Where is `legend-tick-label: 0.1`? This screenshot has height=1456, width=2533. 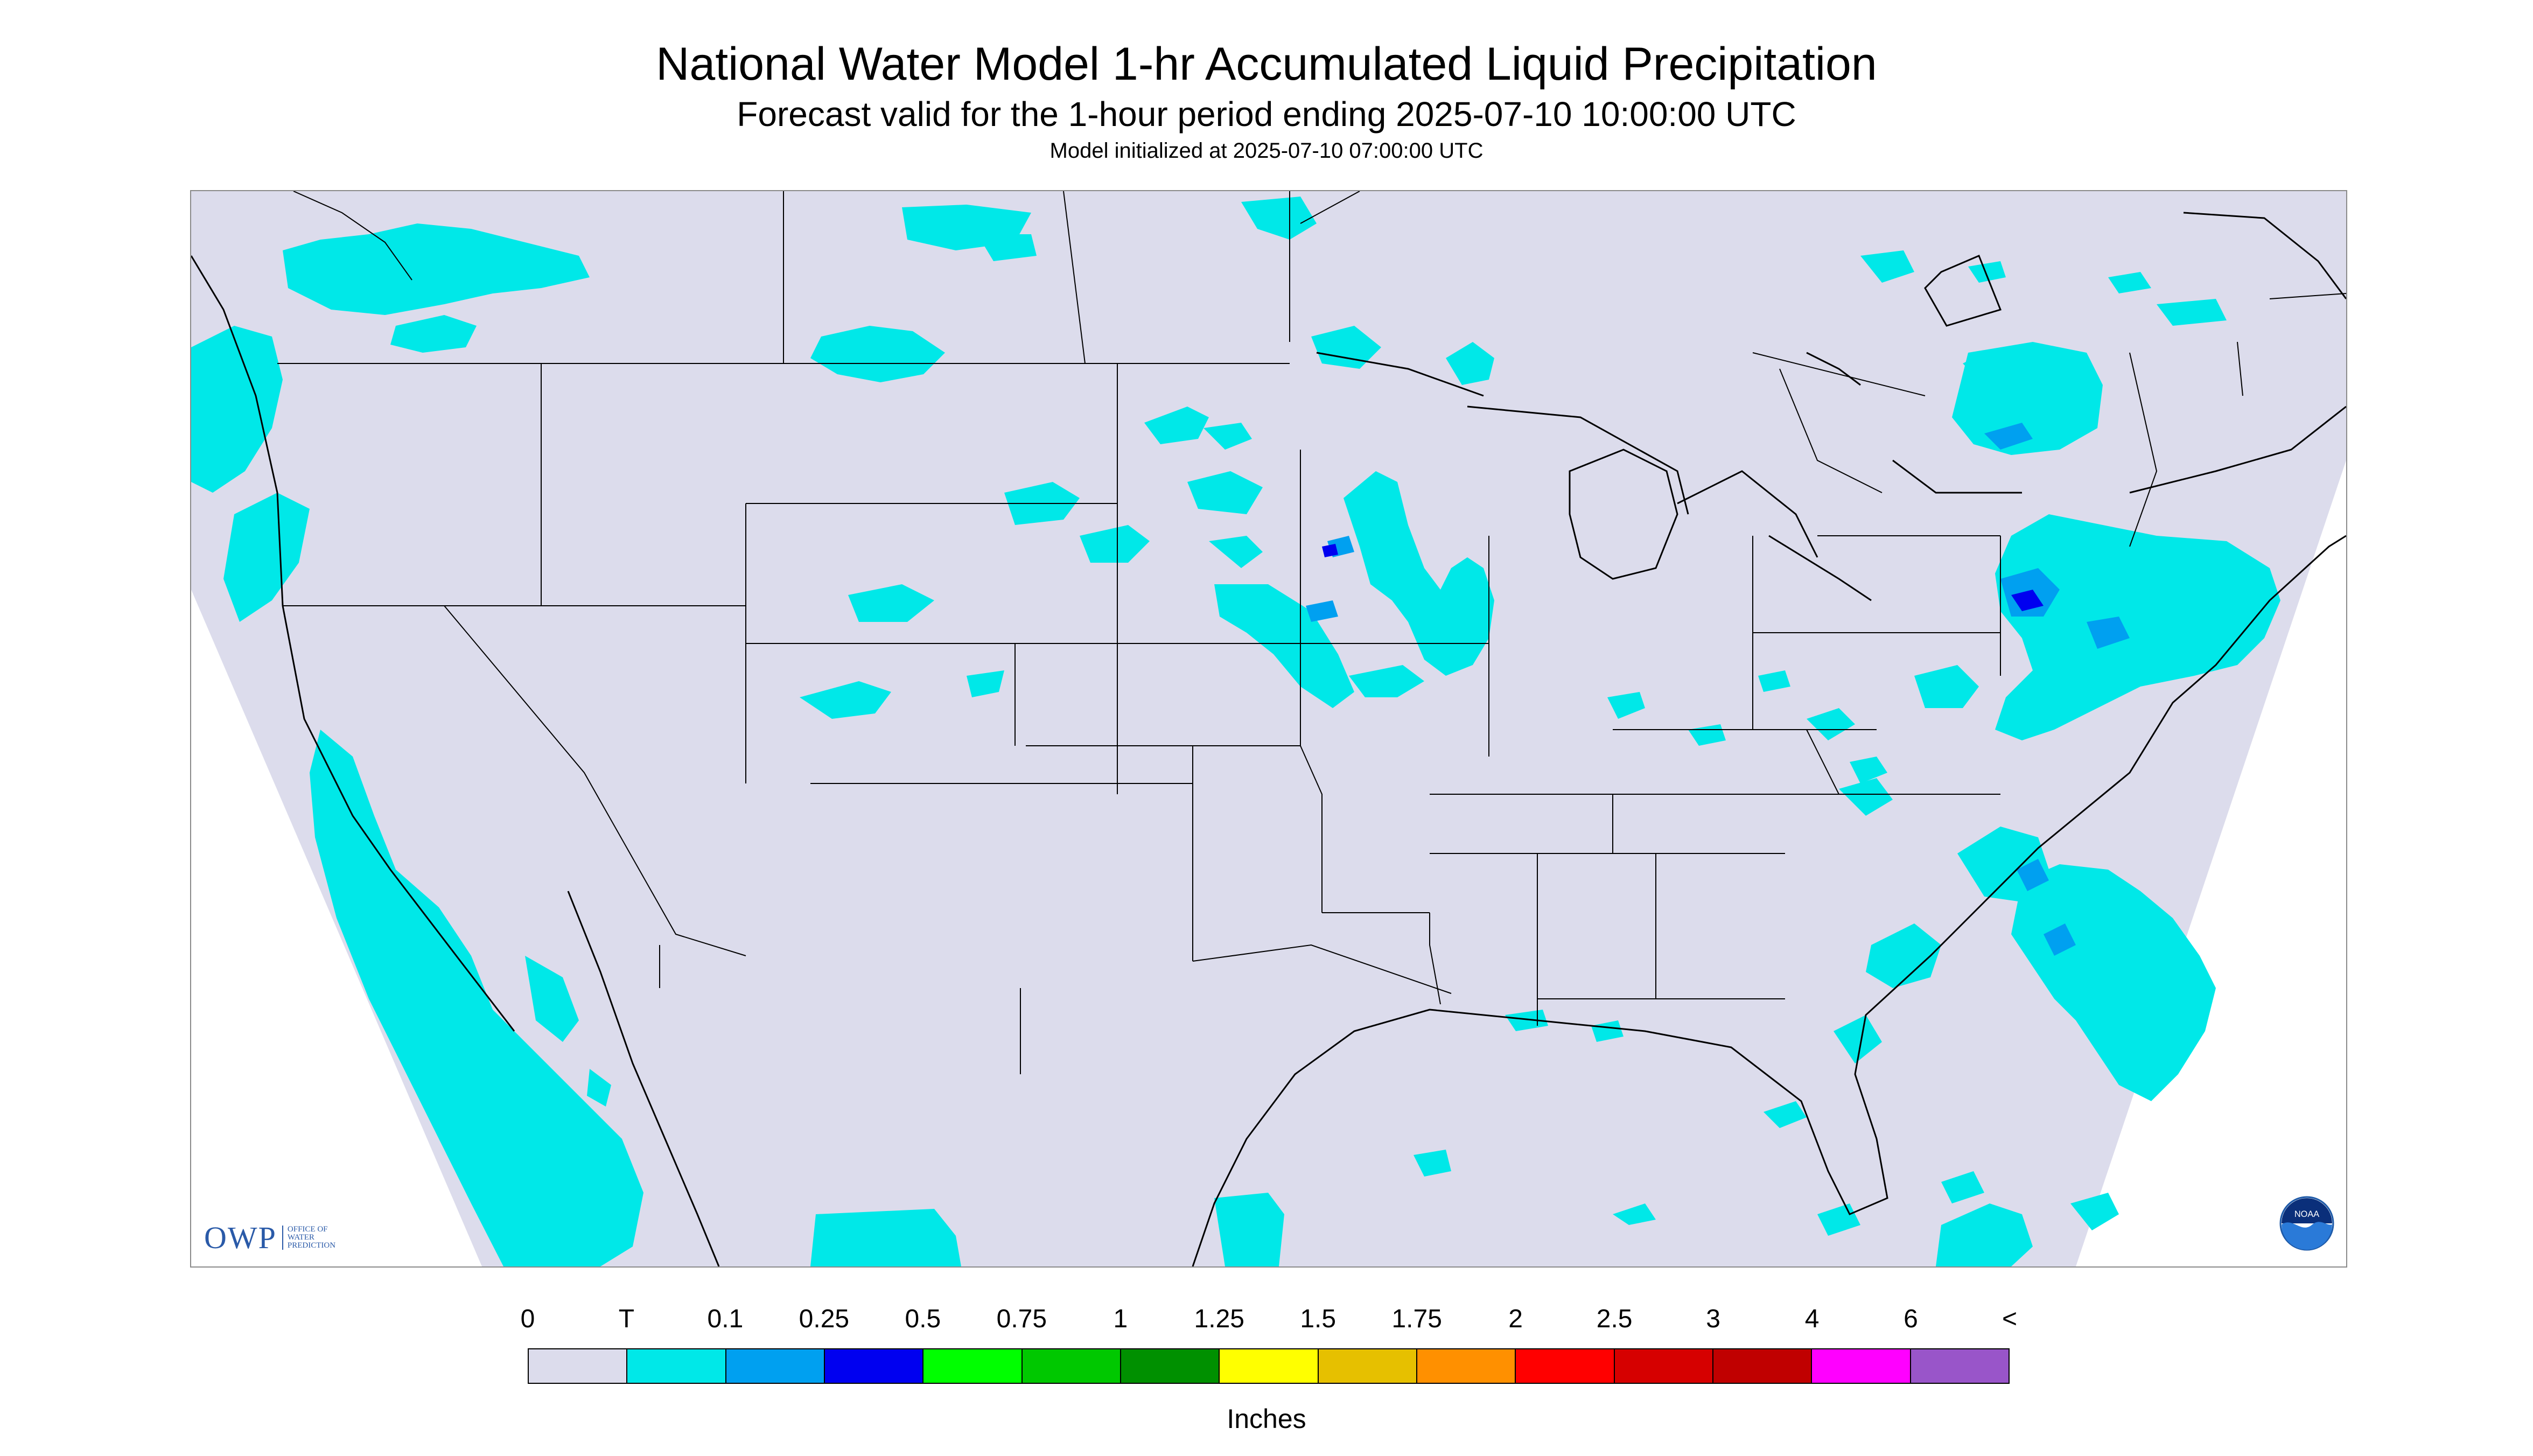
legend-tick-label: 0.1 is located at coordinates (725, 1319).